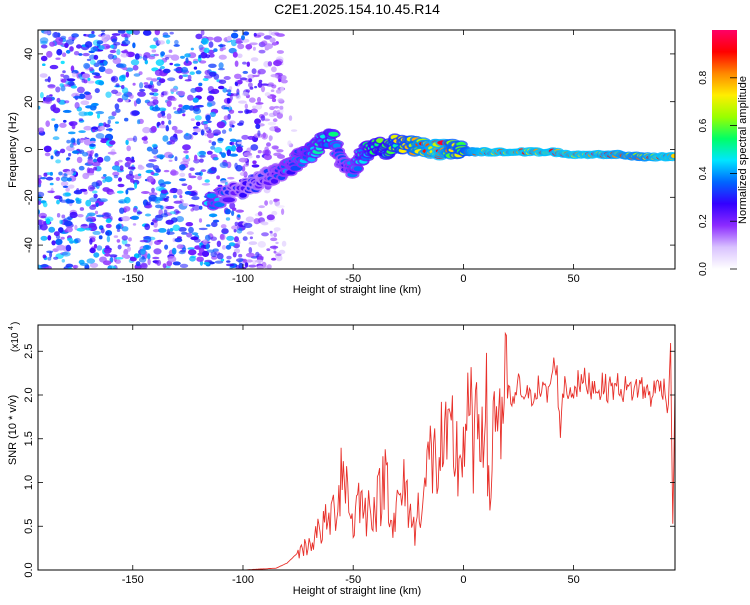 The width and height of the screenshot is (750, 605). What do you see at coordinates (463, 580) in the screenshot?
I see `x-tick-label: 0` at bounding box center [463, 580].